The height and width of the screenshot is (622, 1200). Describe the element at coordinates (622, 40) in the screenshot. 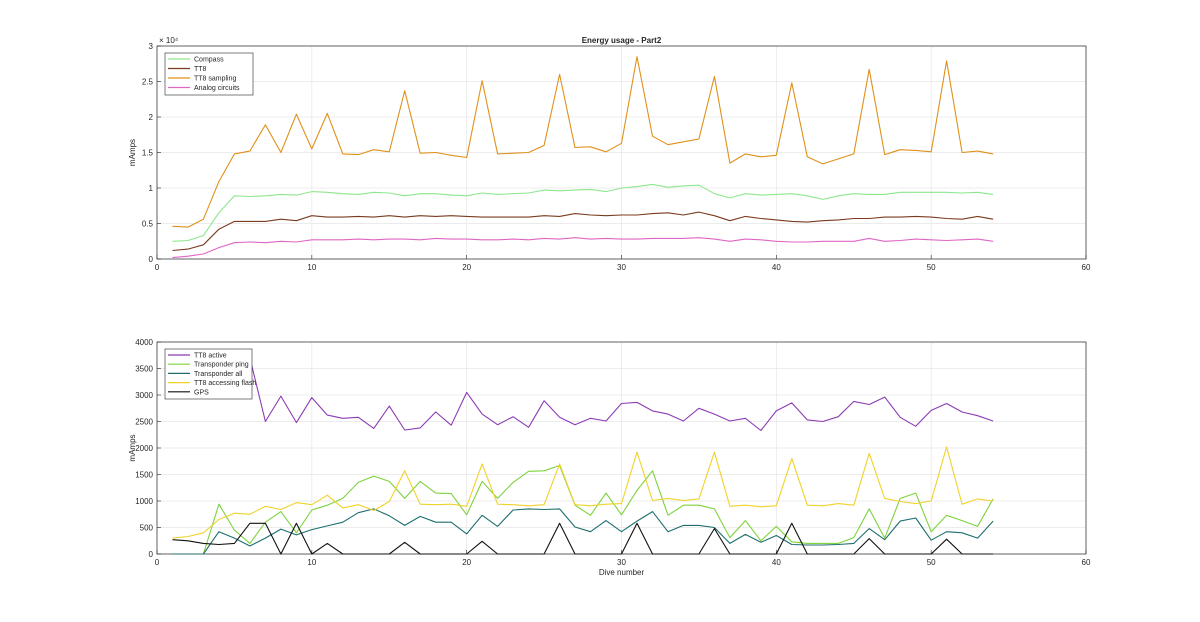

I see `chart-title: Energy usage - Part2` at that location.